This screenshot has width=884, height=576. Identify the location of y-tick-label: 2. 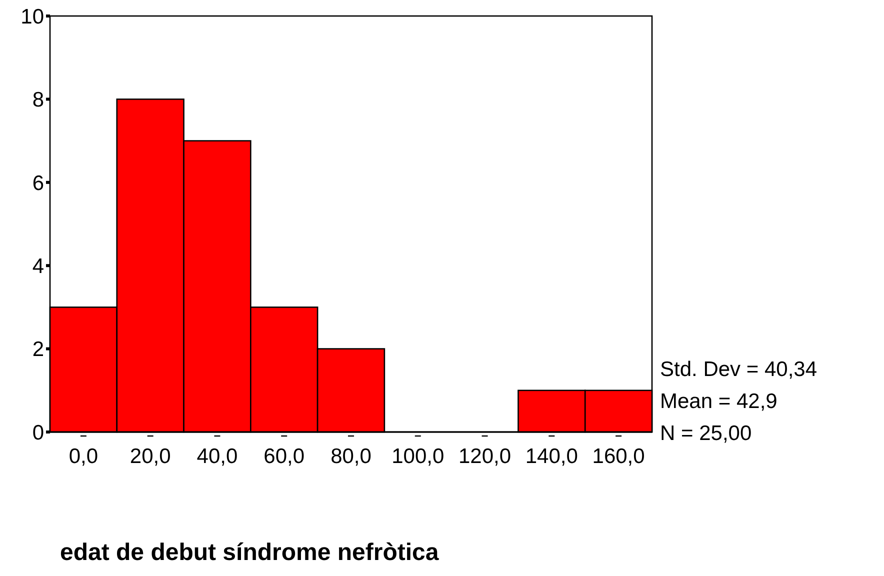
(38, 350).